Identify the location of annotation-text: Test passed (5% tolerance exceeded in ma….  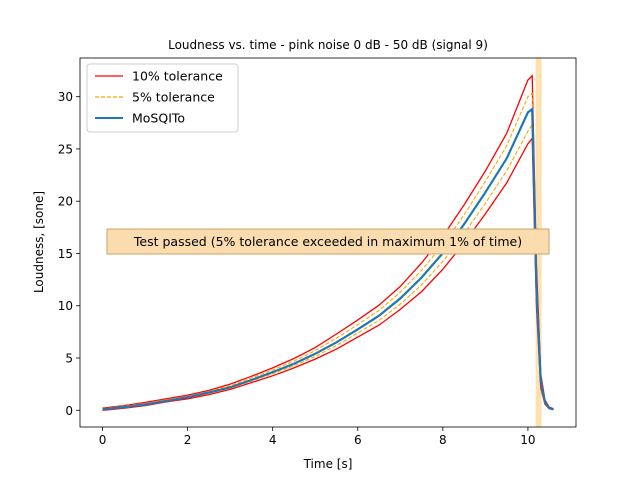
(327, 241).